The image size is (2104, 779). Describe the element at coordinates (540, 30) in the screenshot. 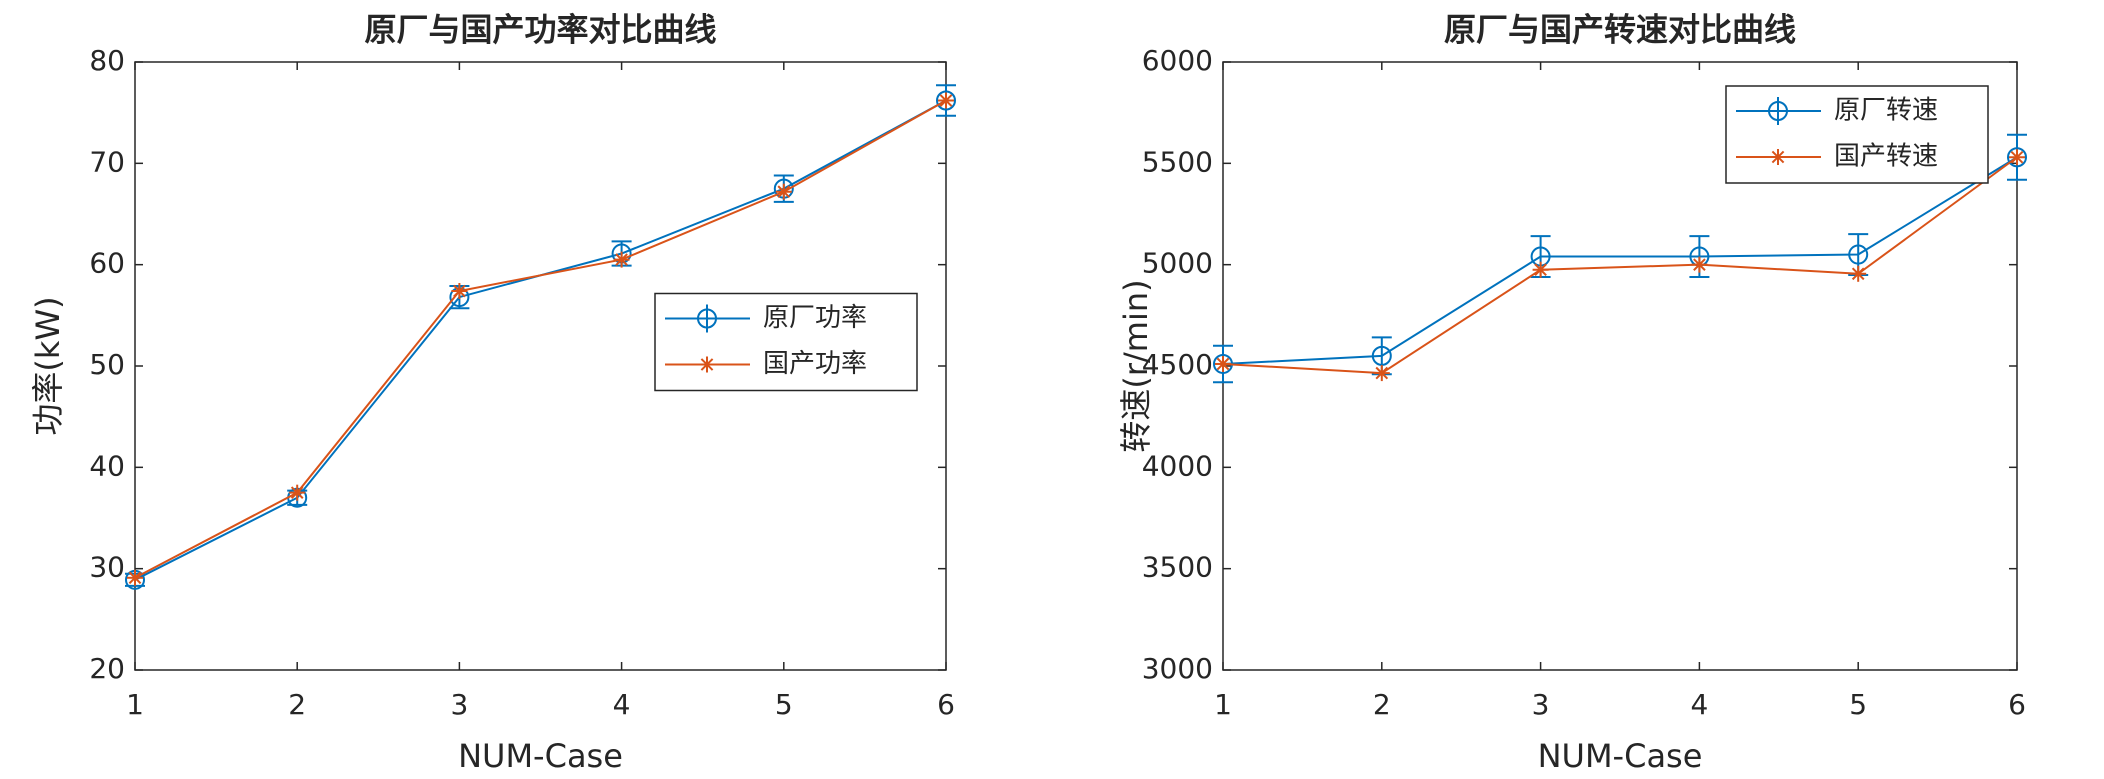

I see `chart-title: 原厂与国产功率对比曲线` at that location.